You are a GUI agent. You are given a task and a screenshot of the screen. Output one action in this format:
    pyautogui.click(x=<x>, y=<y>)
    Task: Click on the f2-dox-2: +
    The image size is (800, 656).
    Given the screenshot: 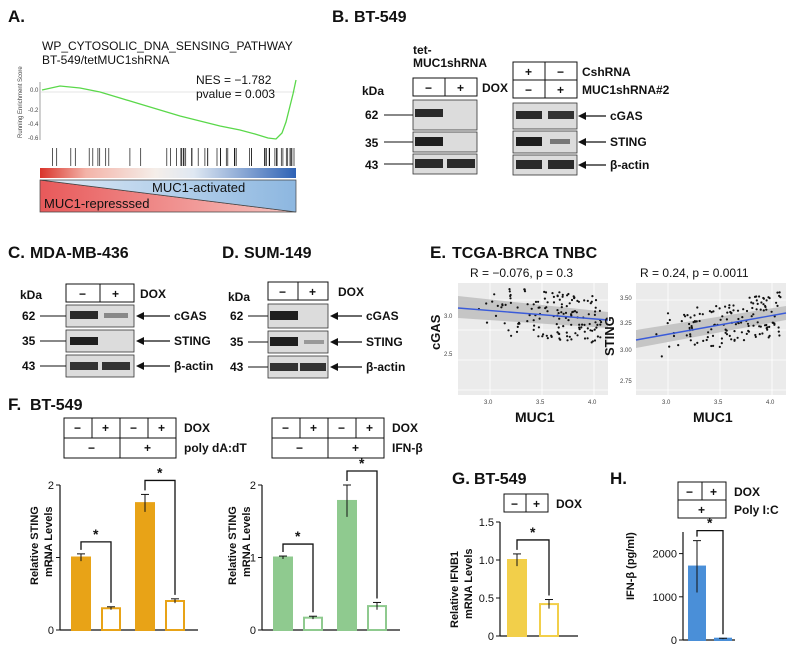 What is the action you would take?
    pyautogui.click(x=313, y=428)
    